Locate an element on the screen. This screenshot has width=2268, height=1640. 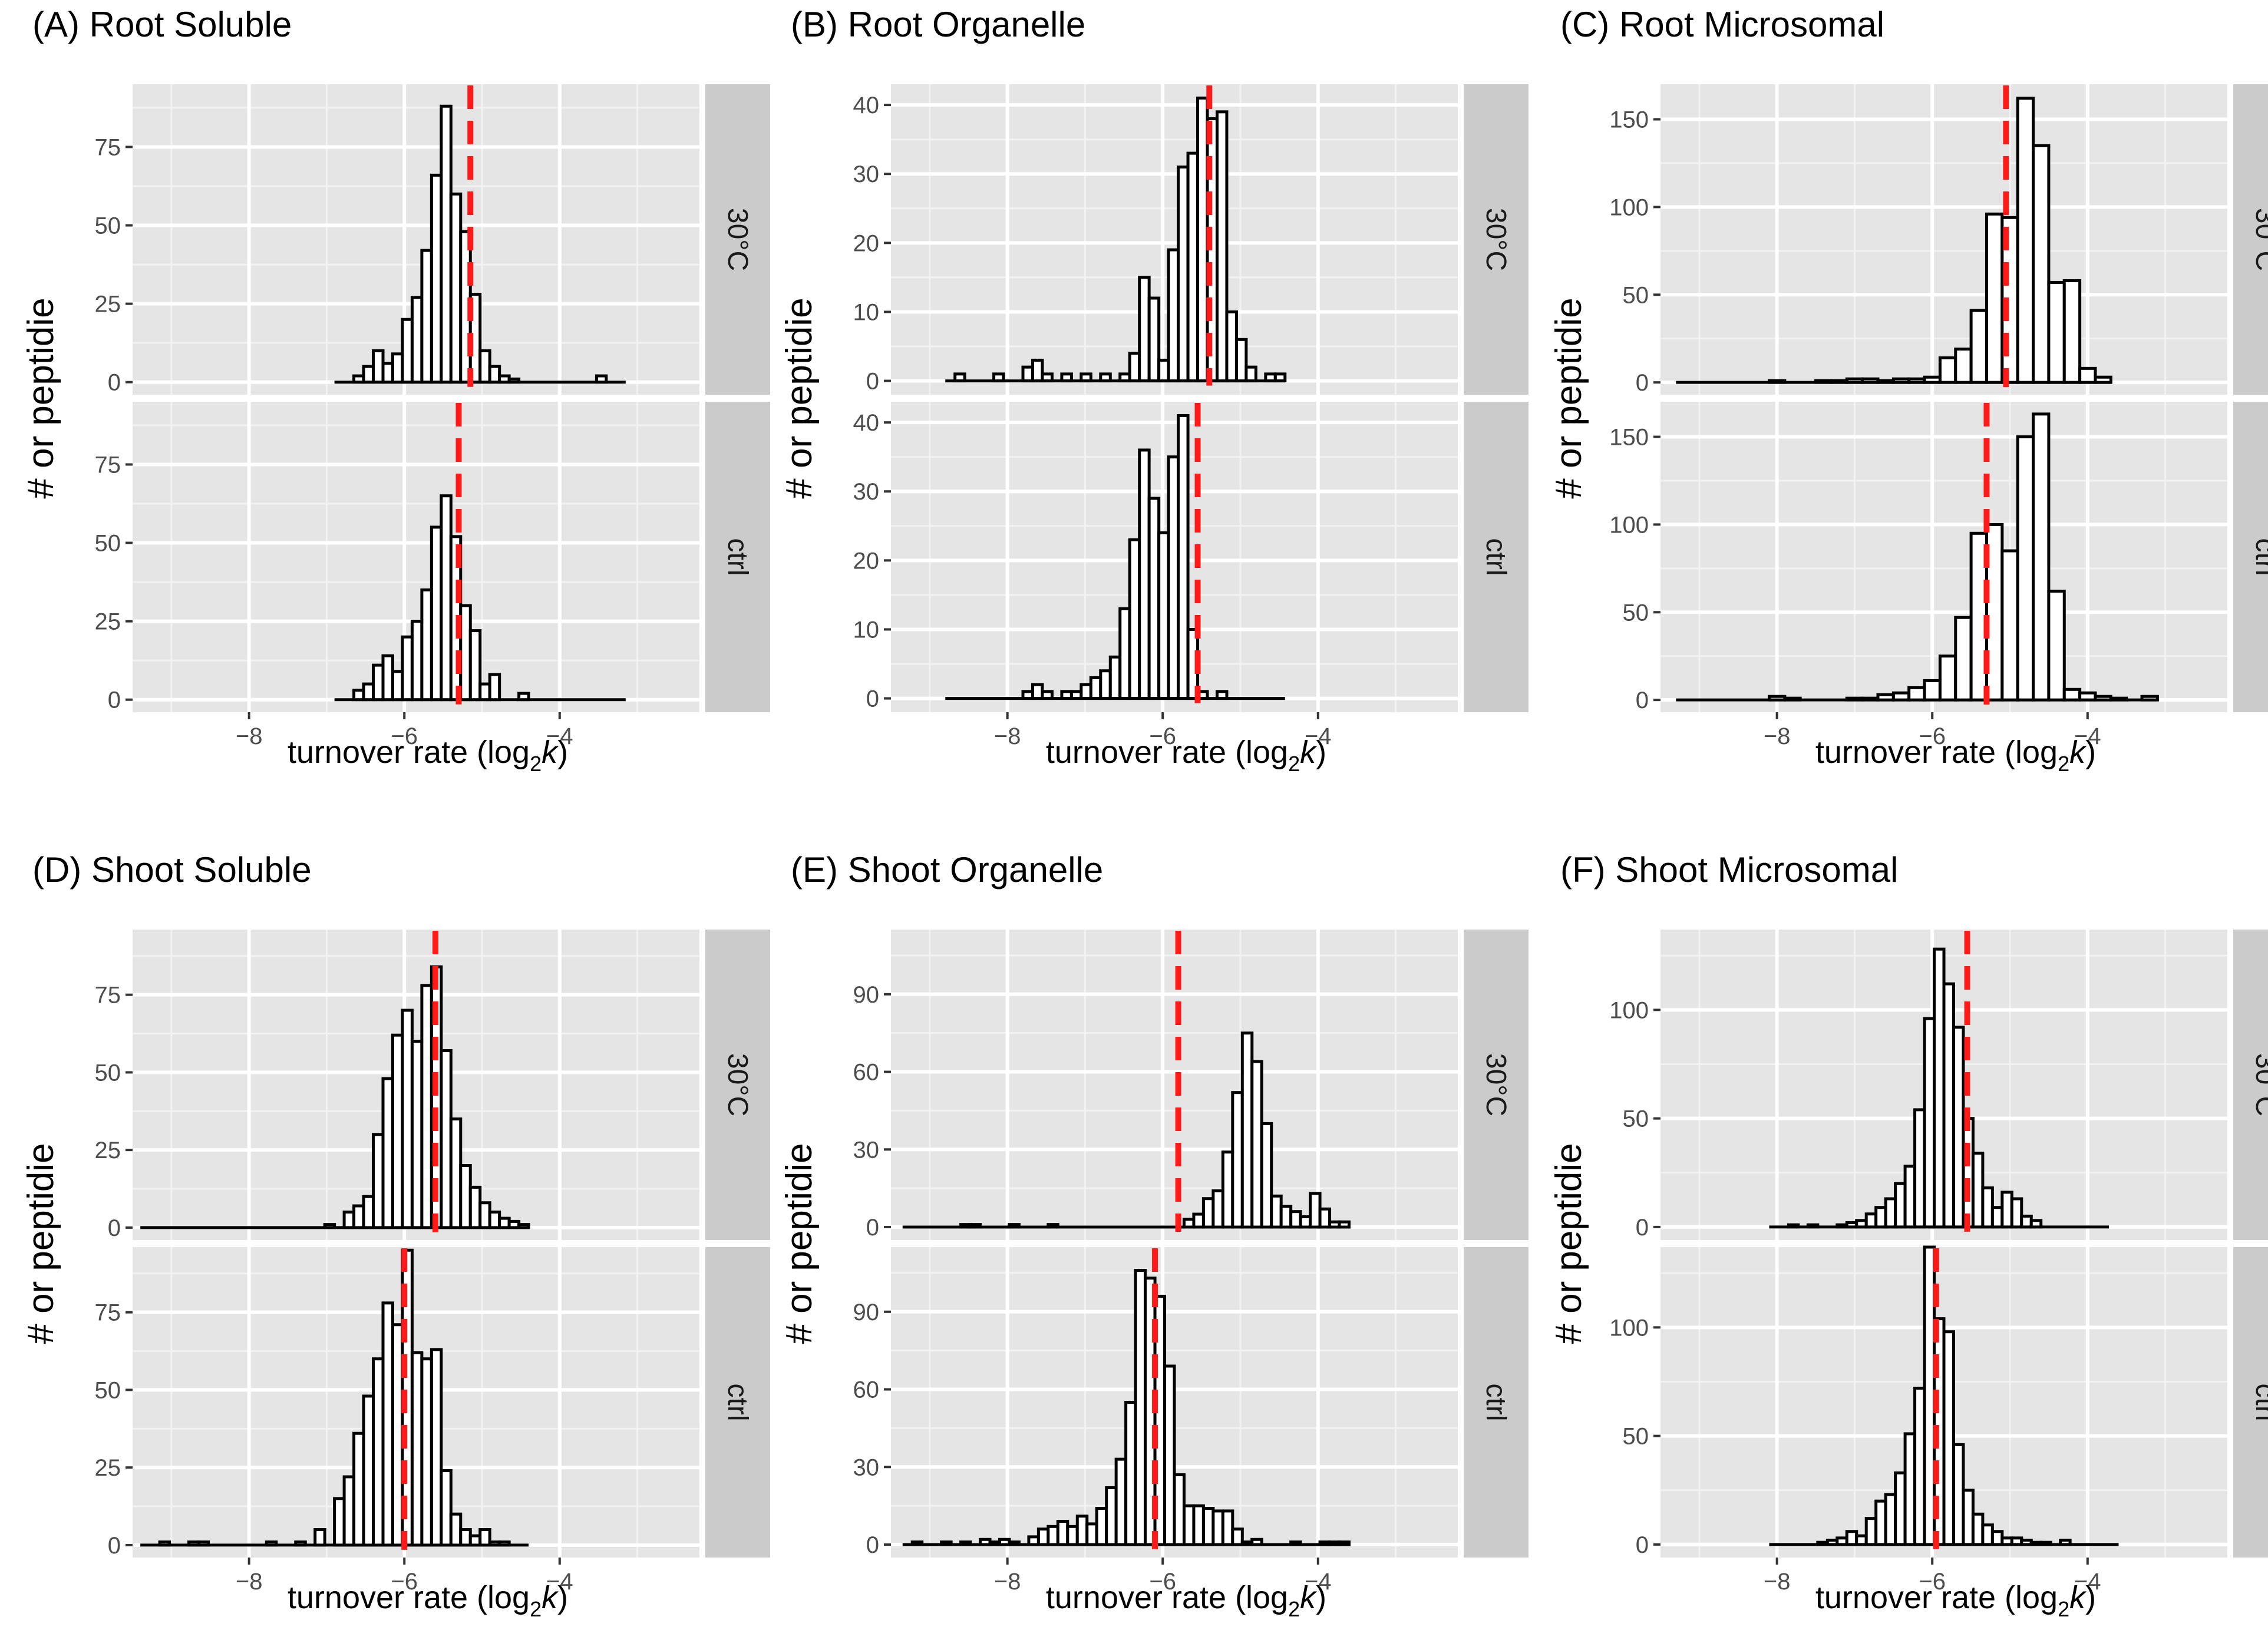
x-tick-label: −6 is located at coordinates (404, 736).